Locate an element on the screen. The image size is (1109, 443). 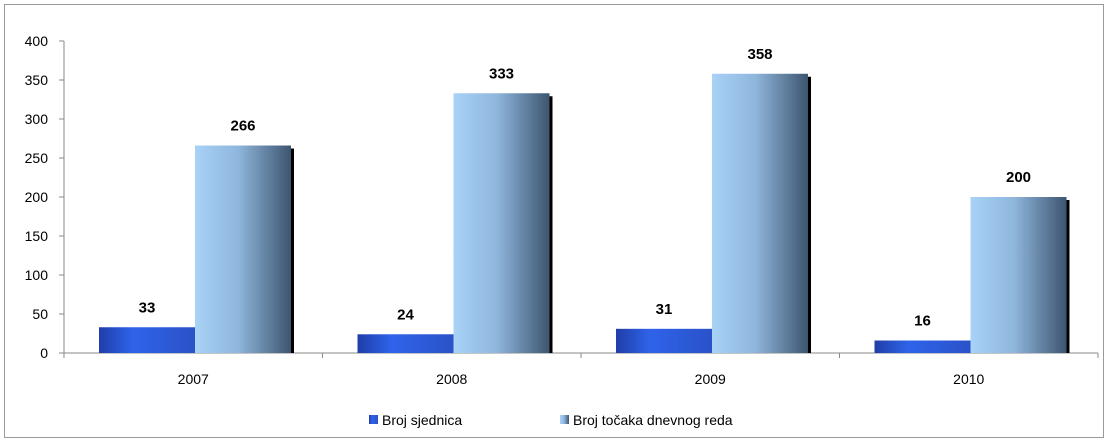
data-label: 333 is located at coordinates (501, 73).